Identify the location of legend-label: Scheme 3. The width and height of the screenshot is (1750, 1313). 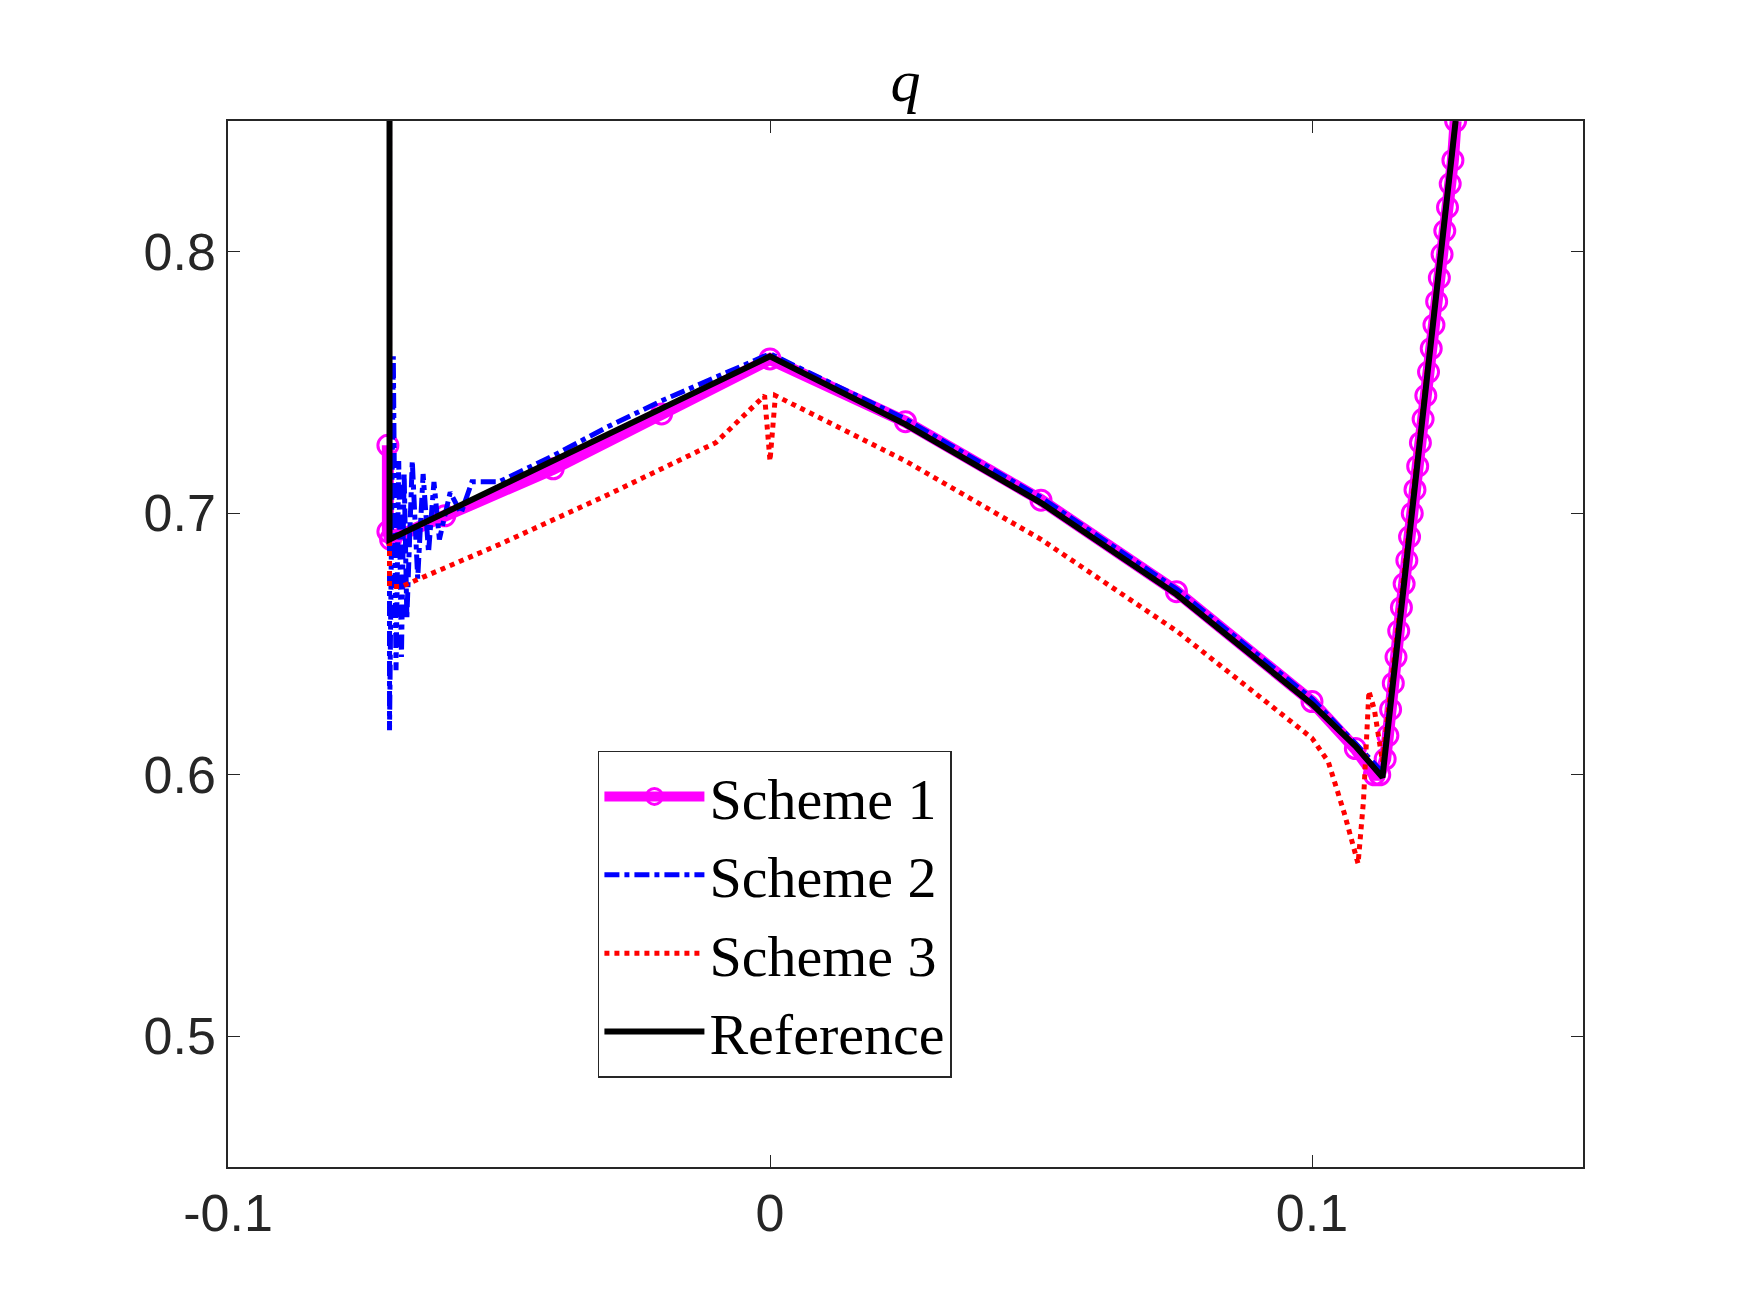
(823, 956).